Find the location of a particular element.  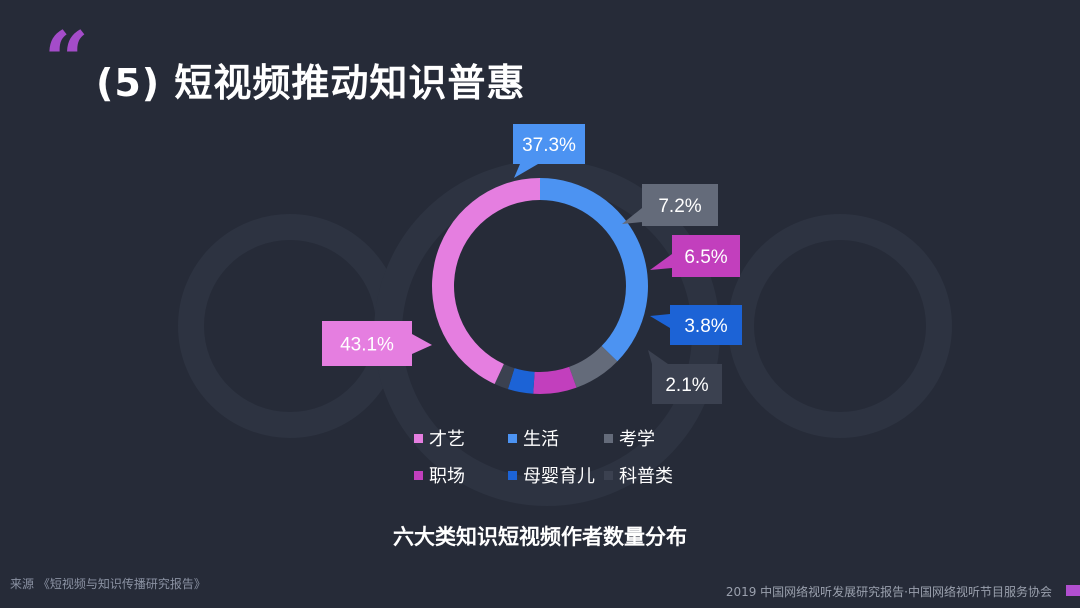

callout-box-zhichang is located at coordinates (706, 256).